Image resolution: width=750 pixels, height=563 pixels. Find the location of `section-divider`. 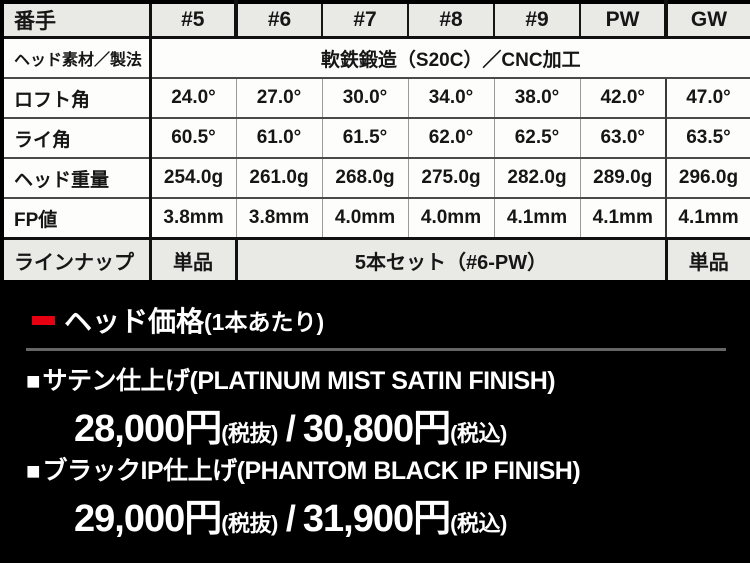

section-divider is located at coordinates (376, 349).